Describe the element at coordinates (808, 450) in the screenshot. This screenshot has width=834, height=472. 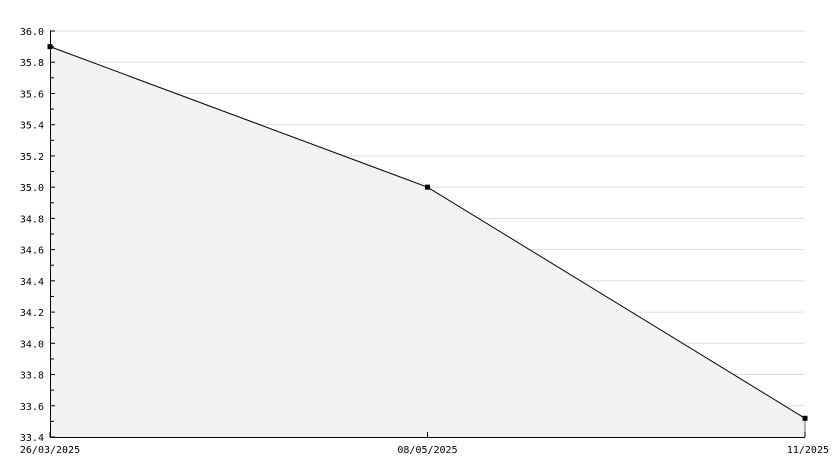
I see `x-tick-label: 11/2025` at that location.